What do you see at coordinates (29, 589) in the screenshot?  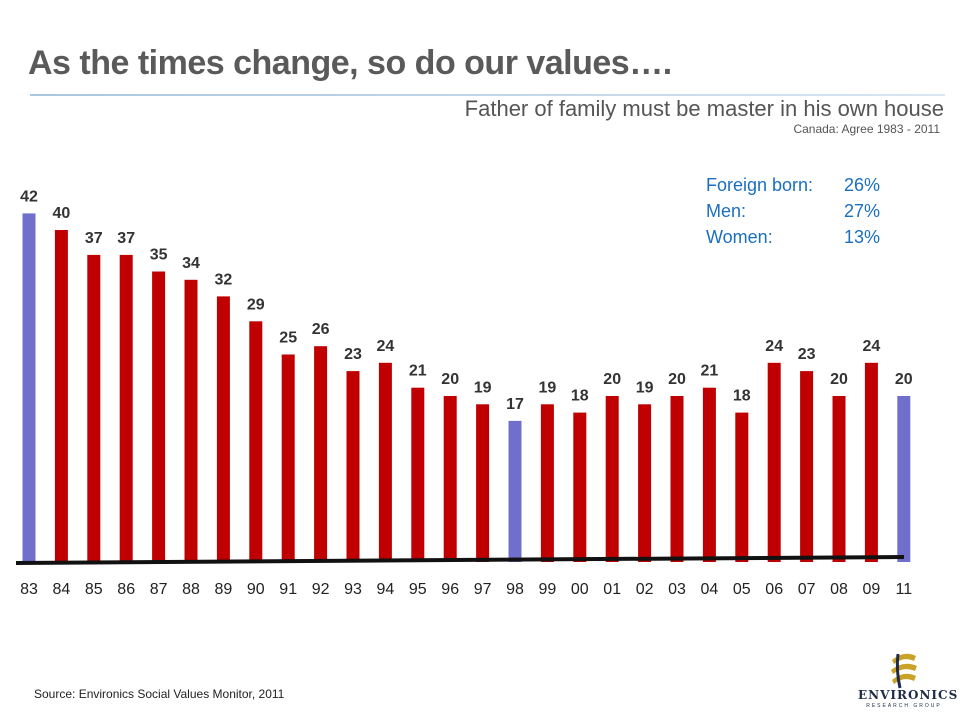 I see `tick-label-83: 83` at bounding box center [29, 589].